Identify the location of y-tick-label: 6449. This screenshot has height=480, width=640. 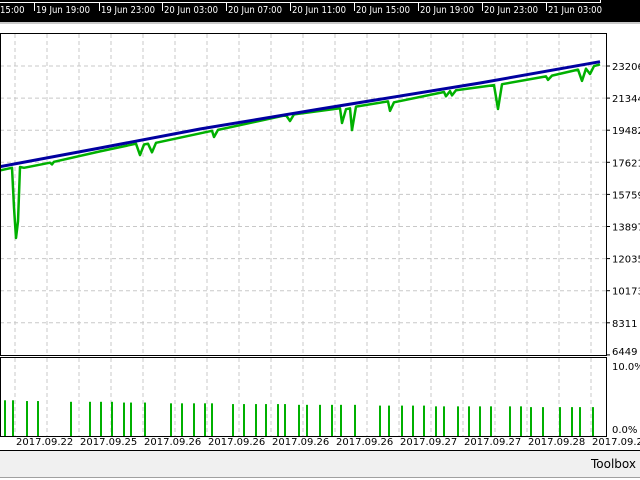
(624, 352).